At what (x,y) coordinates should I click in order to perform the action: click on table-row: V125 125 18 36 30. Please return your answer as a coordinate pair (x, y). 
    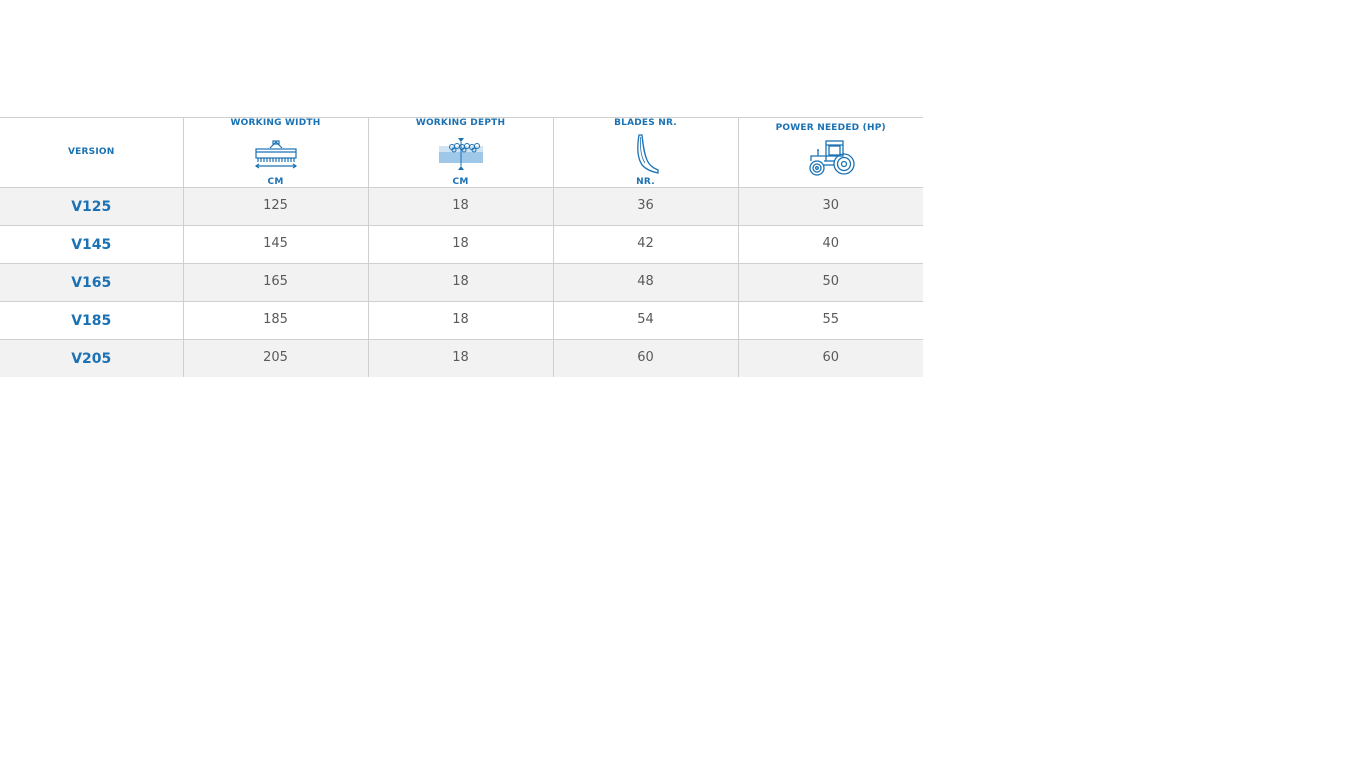
    Looking at the image, I should click on (461, 206).